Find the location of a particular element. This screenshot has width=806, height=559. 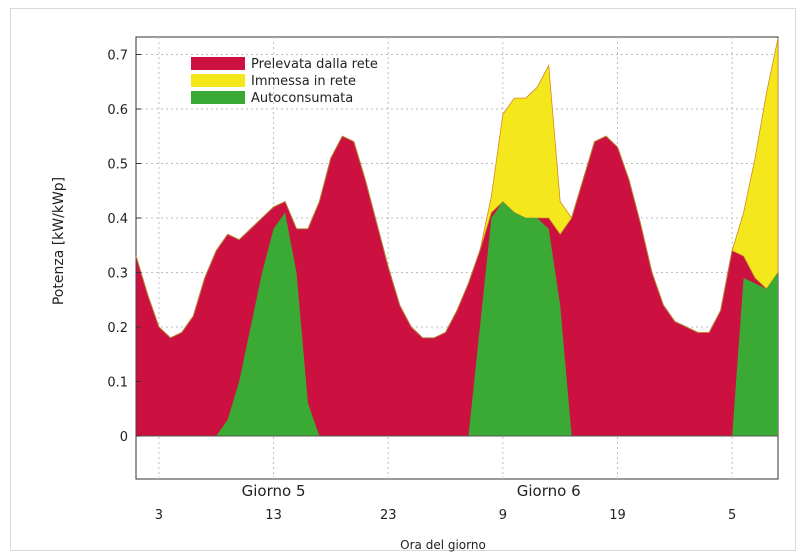

y-tick-labels: 0 0.1 0.2 0.3 0.4 0.5 0.6 0.7 is located at coordinates (124, 247).